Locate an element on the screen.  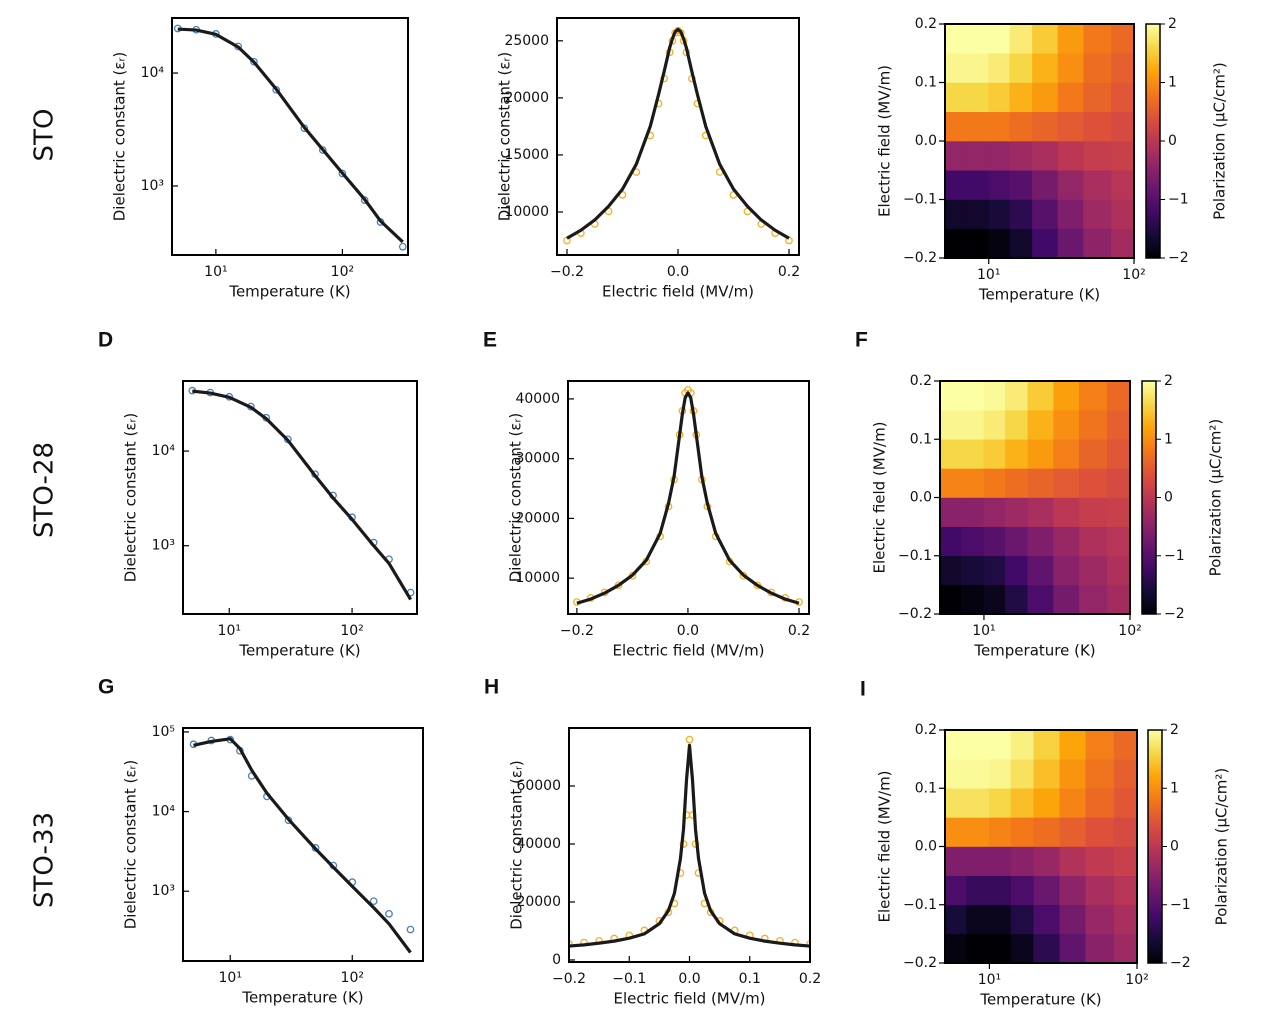
panel-letter: F is located at coordinates (861, 340).